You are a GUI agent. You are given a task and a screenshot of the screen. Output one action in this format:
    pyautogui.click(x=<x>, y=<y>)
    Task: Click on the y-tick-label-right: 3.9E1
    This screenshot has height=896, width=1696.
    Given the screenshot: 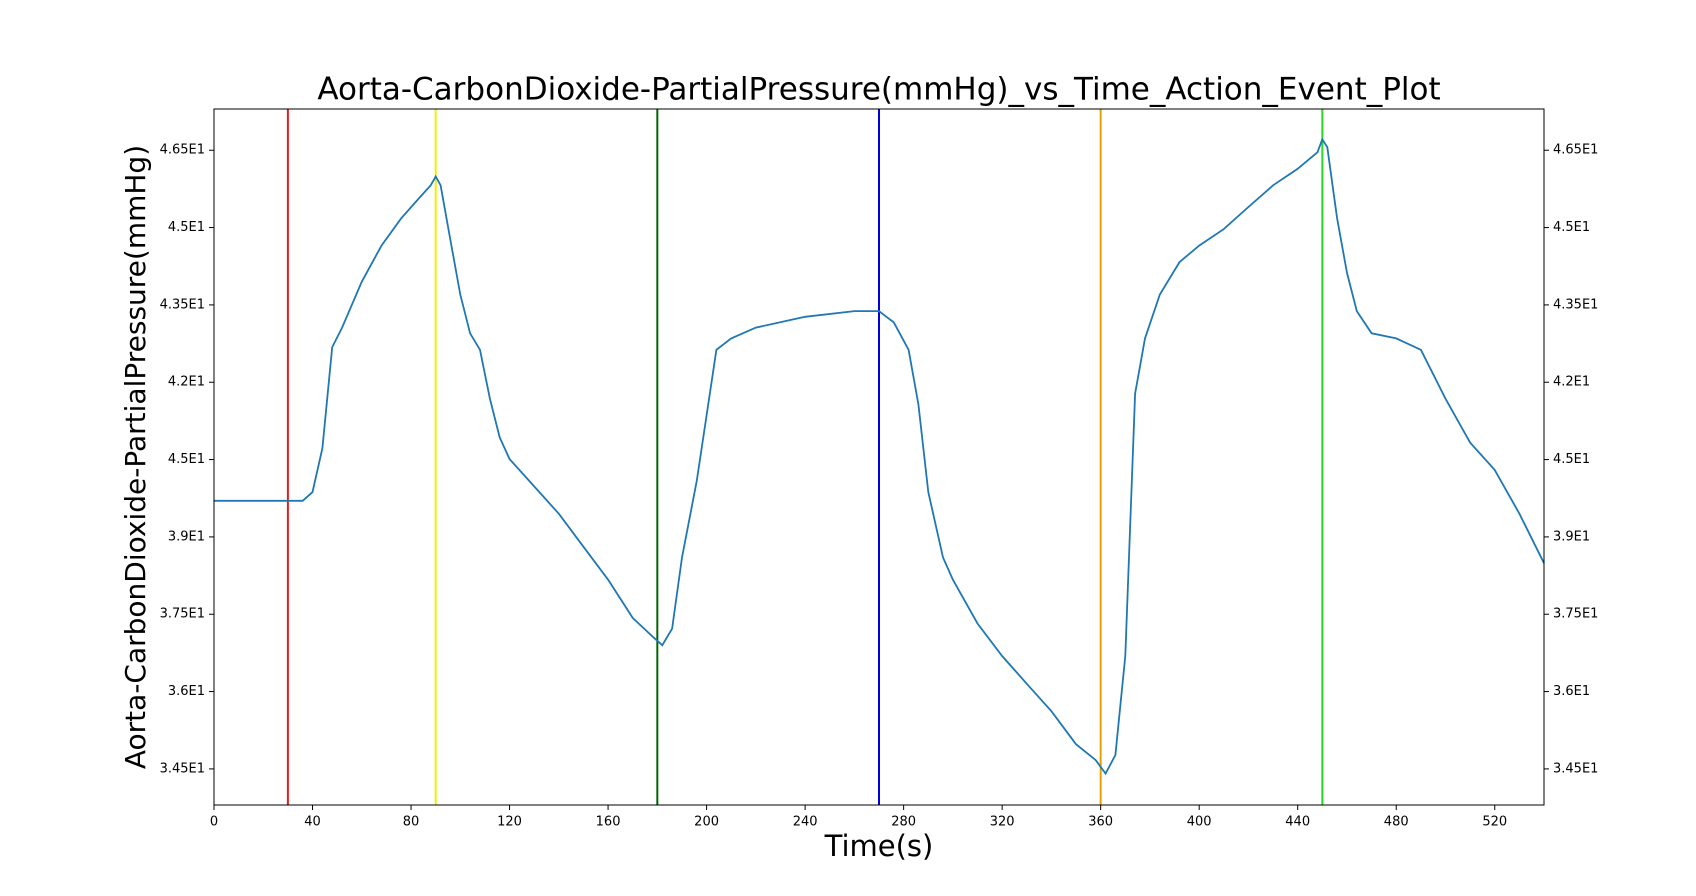 What is the action you would take?
    pyautogui.click(x=1571, y=536)
    